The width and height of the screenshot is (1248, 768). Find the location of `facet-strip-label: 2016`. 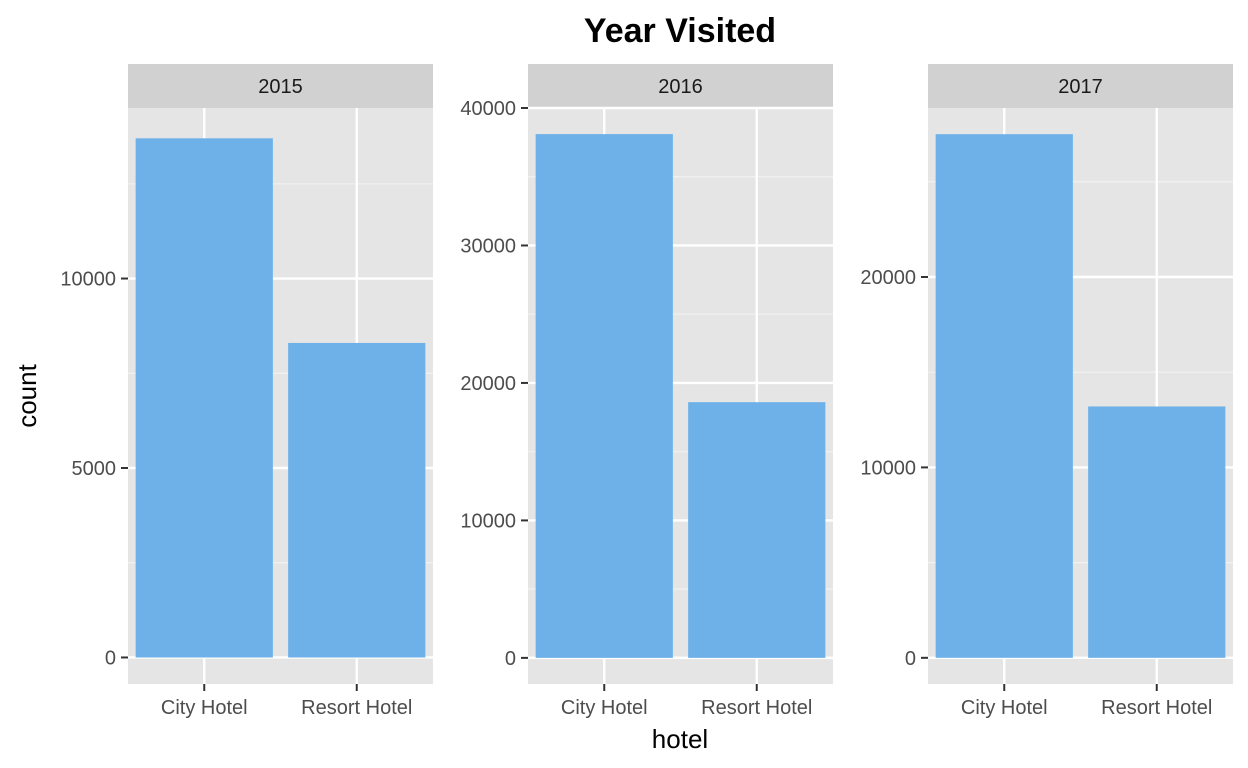

facet-strip-label: 2016 is located at coordinates (680, 87).